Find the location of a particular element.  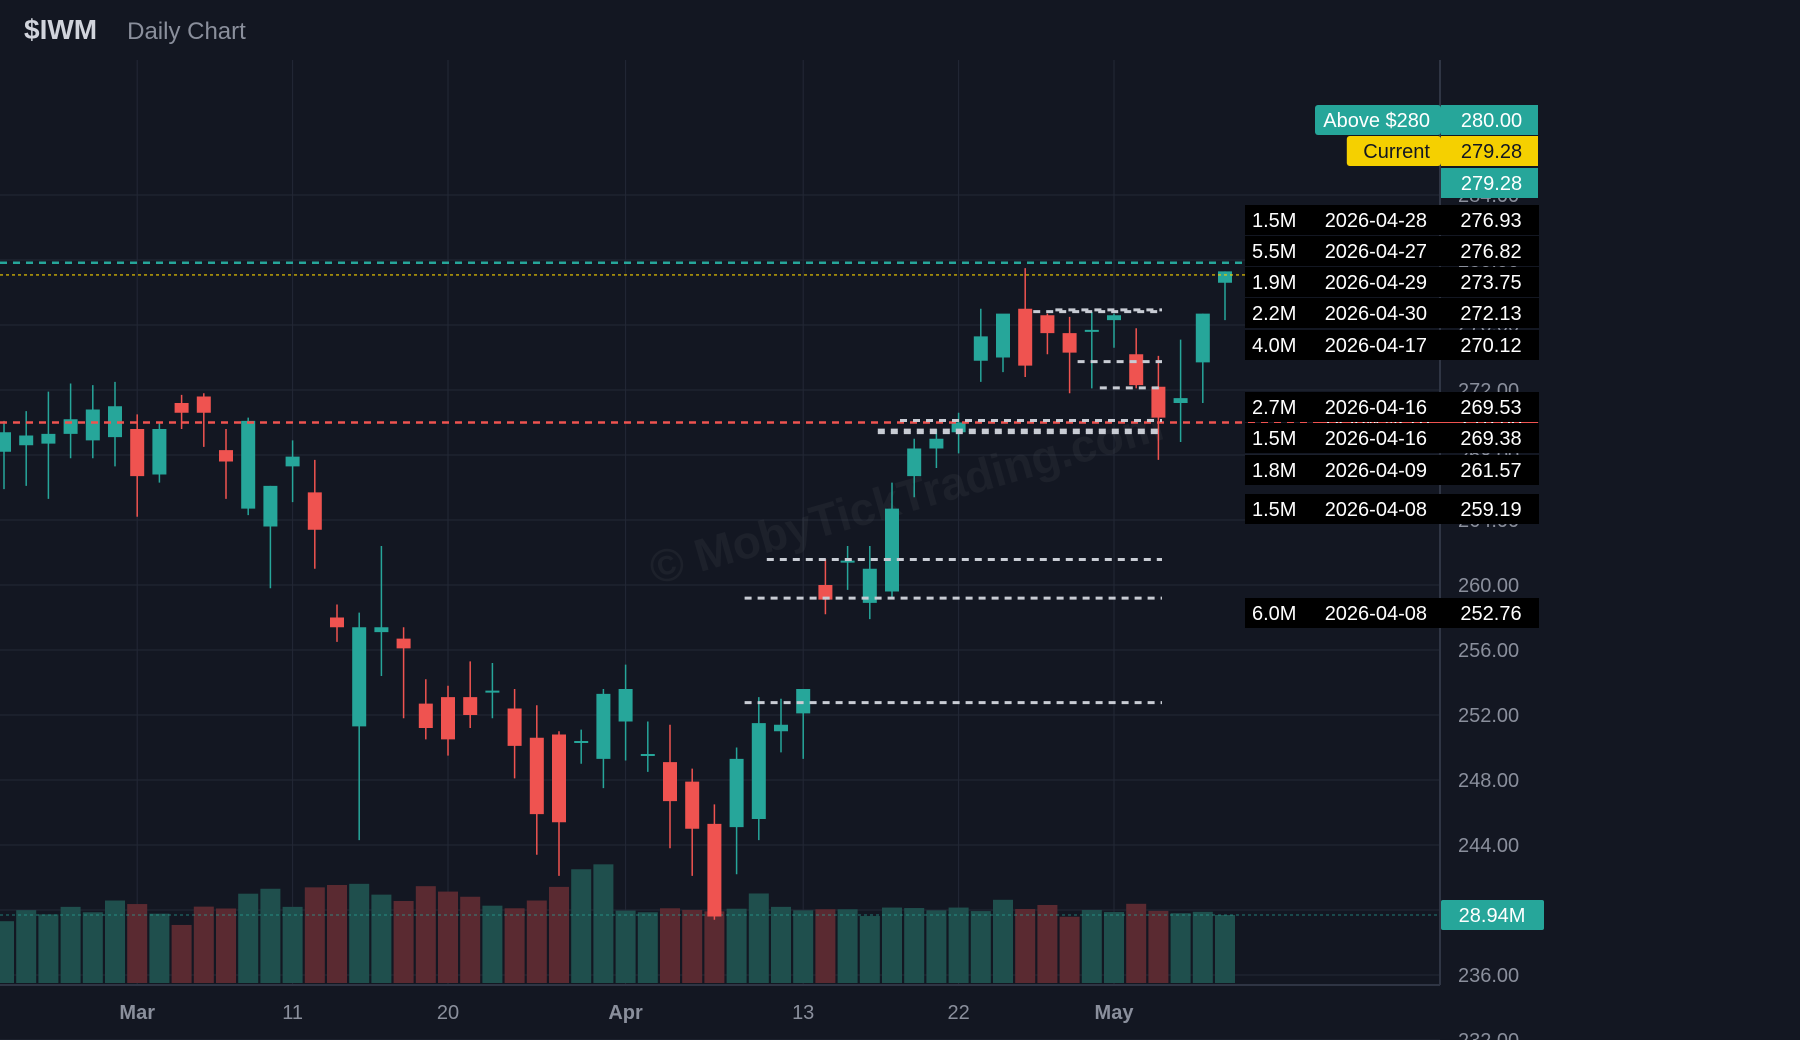

level-date: 2026-04-16 is located at coordinates (1376, 408).